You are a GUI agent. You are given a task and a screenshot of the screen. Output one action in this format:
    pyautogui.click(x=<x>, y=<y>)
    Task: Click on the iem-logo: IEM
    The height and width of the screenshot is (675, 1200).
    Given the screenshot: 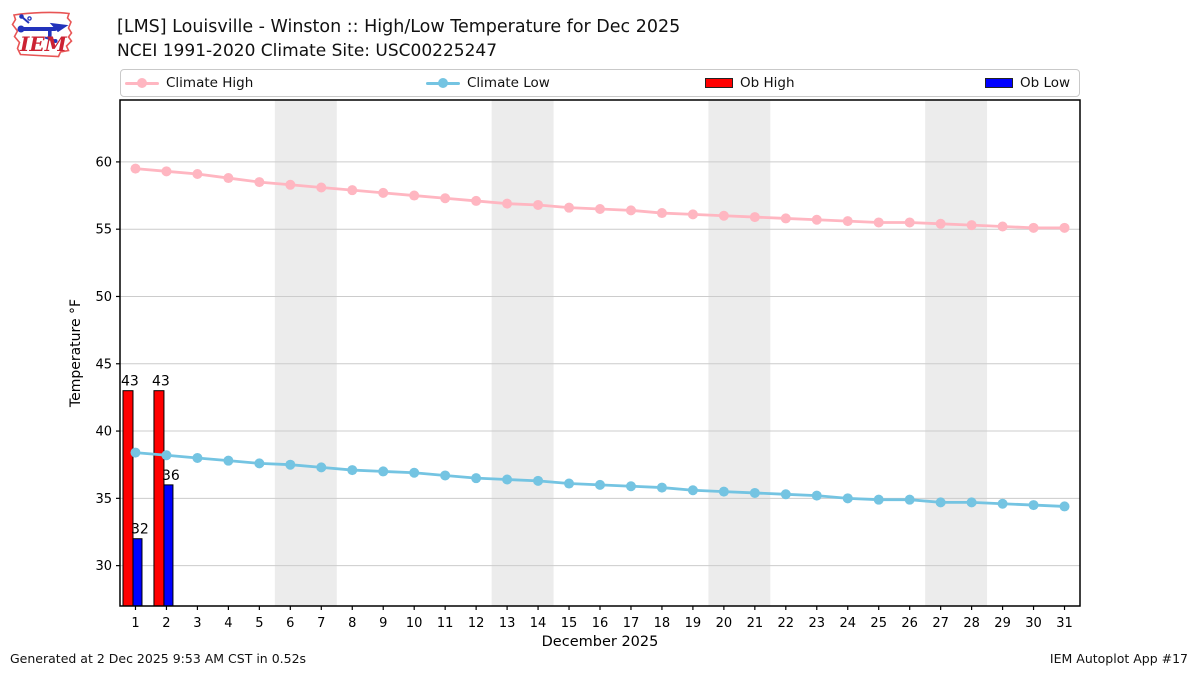 What is the action you would take?
    pyautogui.click(x=42, y=34)
    